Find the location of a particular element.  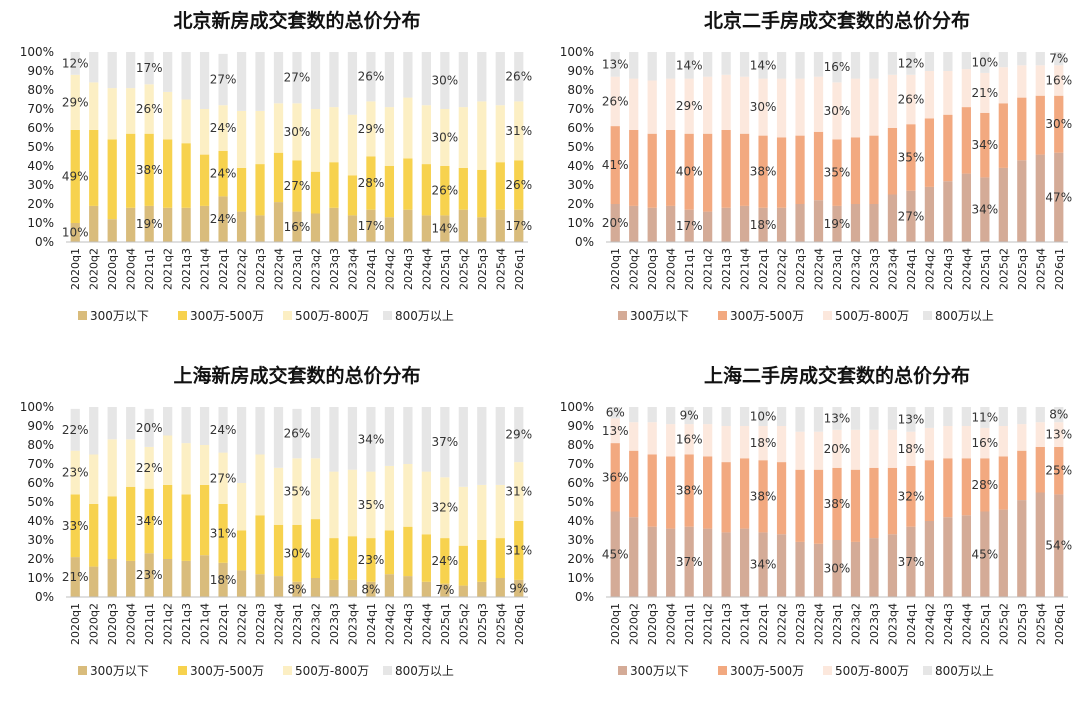

data-label: 37% is located at coordinates (445, 442).